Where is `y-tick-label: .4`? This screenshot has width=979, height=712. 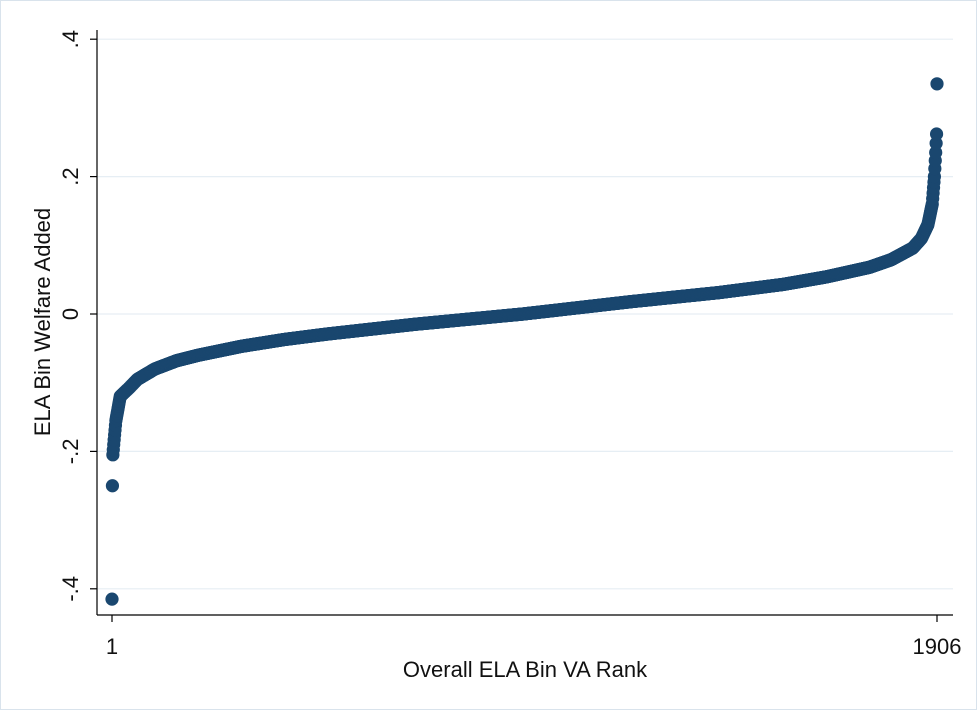 y-tick-label: .4 is located at coordinates (70, 39).